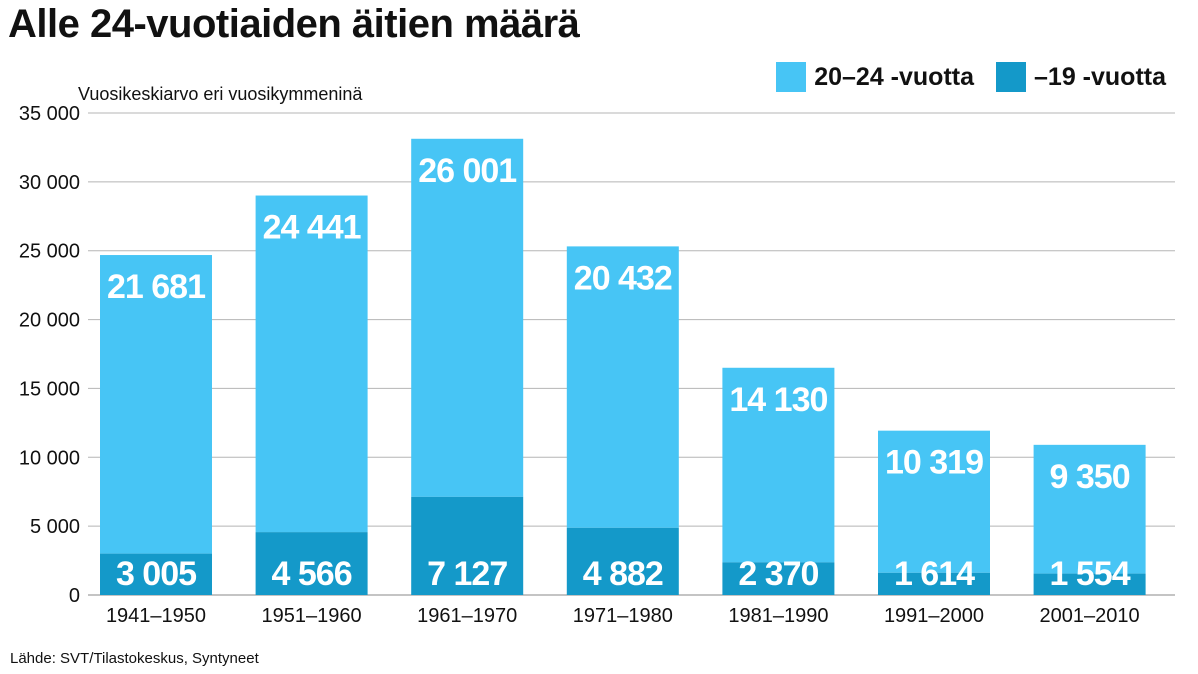 The width and height of the screenshot is (1198, 674). I want to click on data-label-20-24: 14 130, so click(778, 400).